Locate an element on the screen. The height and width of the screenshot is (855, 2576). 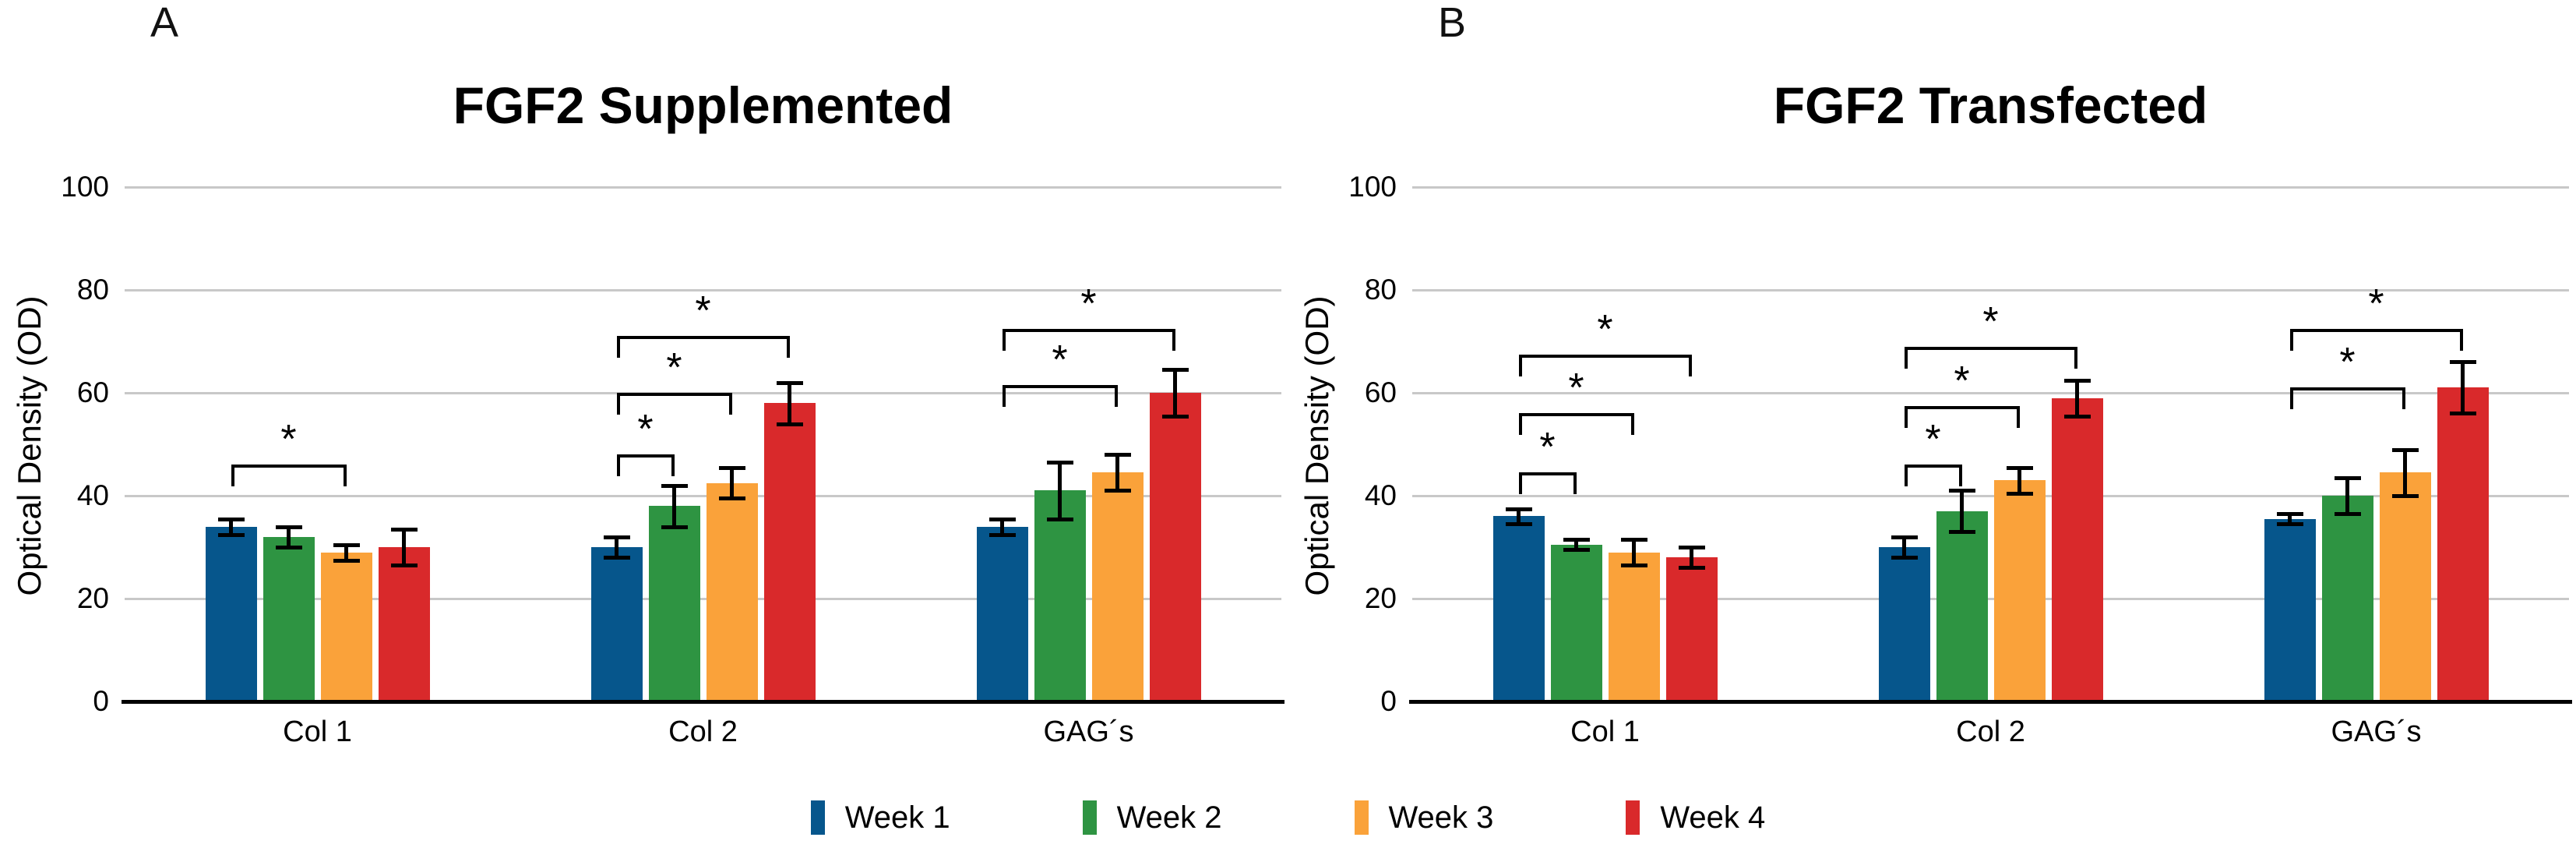
legend-item: Week 3 is located at coordinates (1424, 817).